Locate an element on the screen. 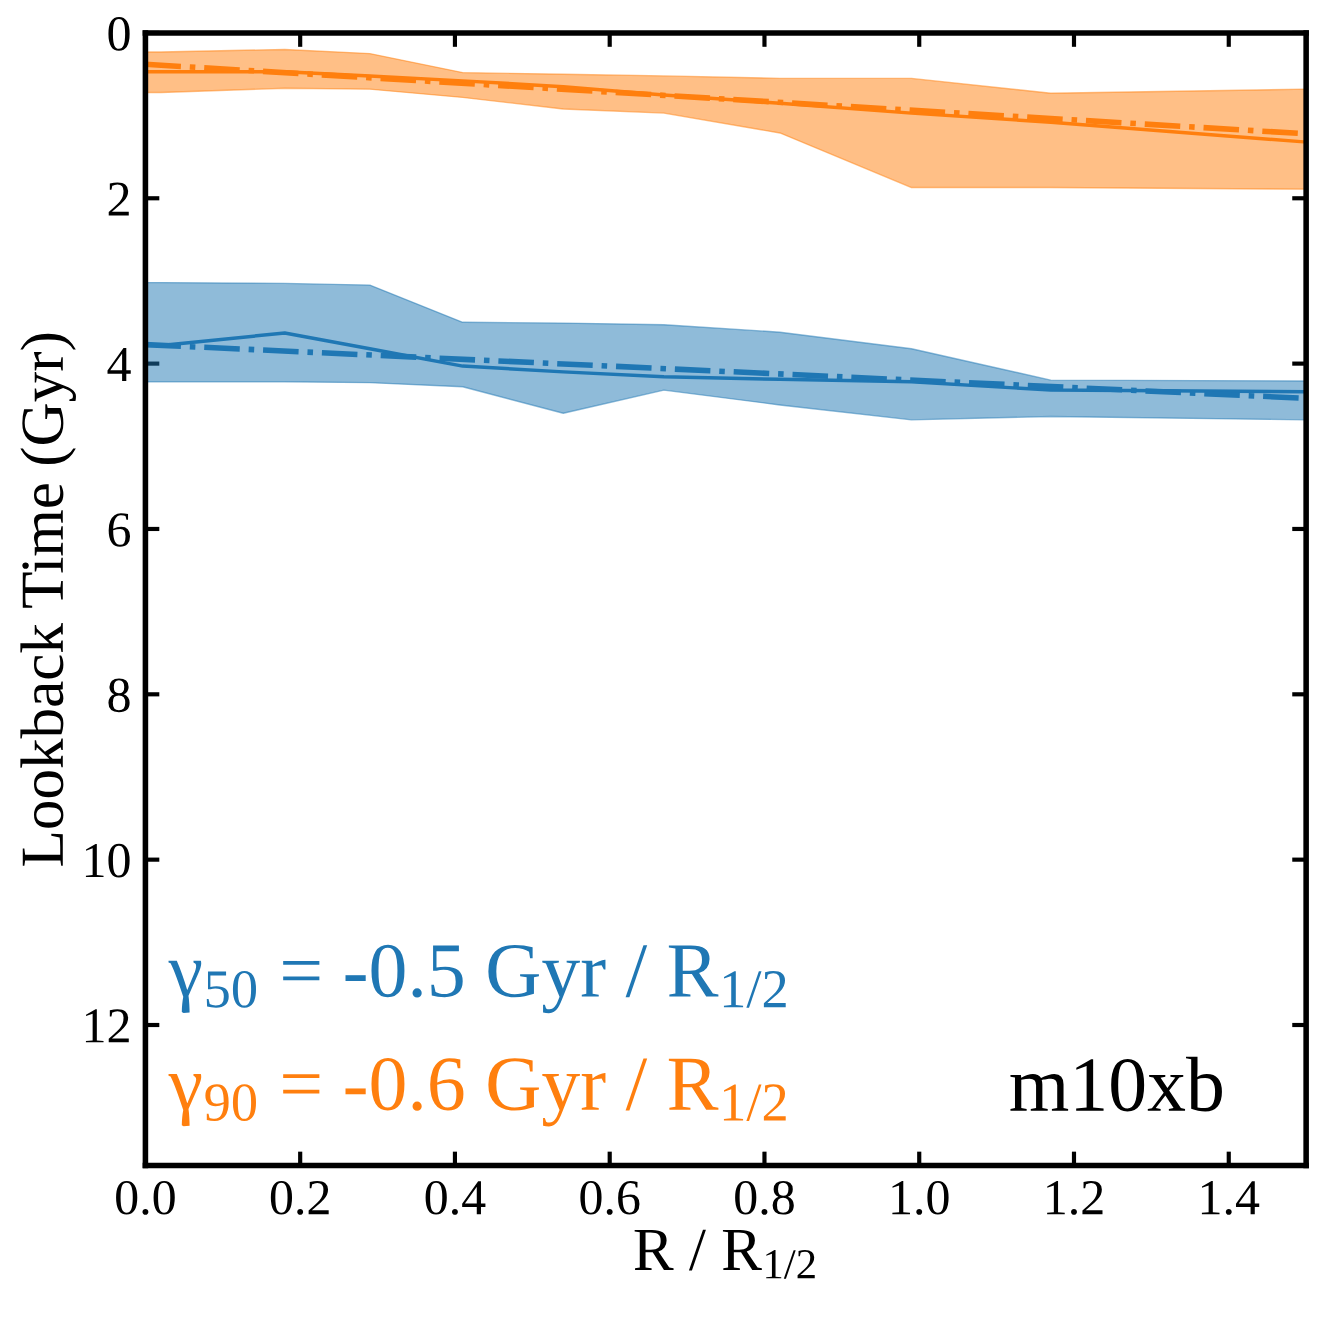 The width and height of the screenshot is (1322, 1317). annotation: m10xb is located at coordinates (1116, 1084).